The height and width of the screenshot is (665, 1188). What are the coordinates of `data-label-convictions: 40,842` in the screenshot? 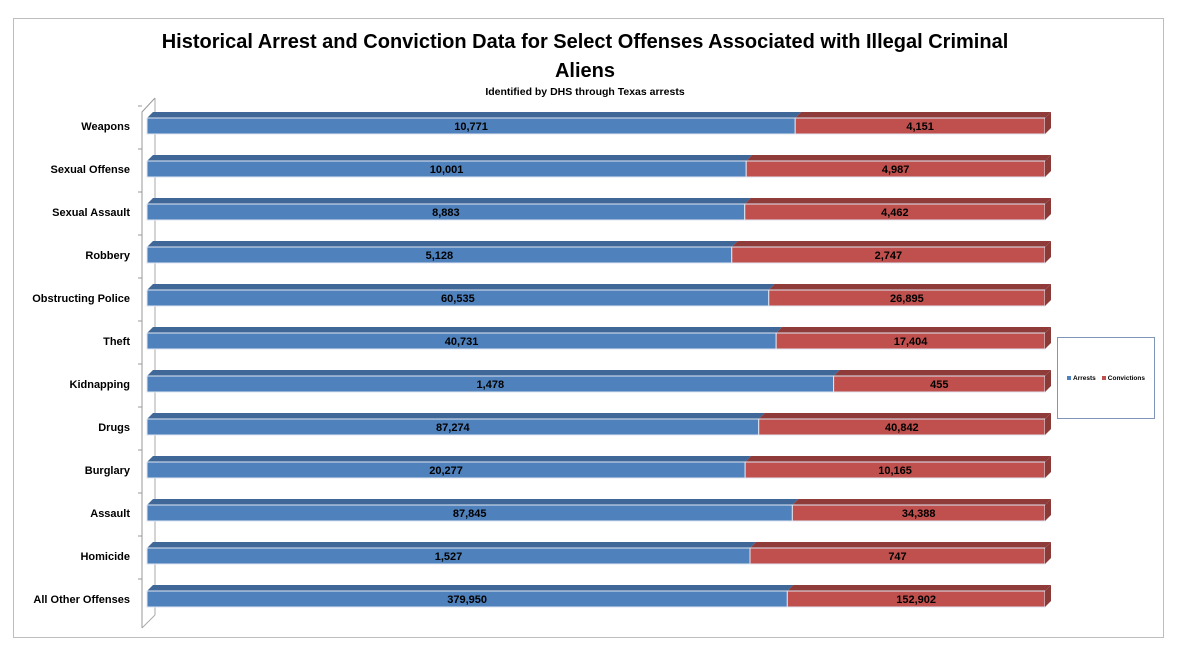 It's located at (902, 428).